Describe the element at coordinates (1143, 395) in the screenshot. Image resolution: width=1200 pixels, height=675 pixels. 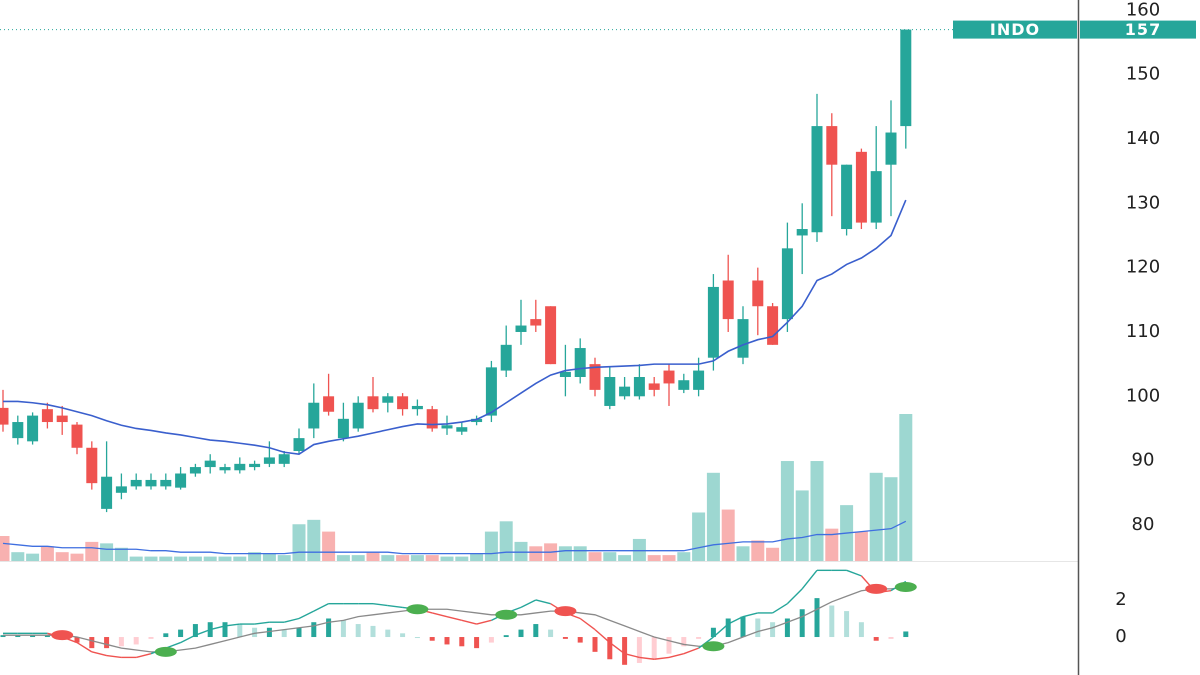
I see `y-tick-label: 100` at that location.